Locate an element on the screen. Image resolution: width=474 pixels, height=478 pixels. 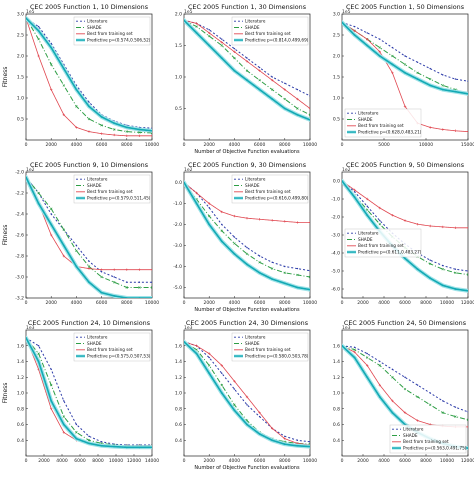
y-exponent-label: 1e3 is located at coordinates (346, 328).